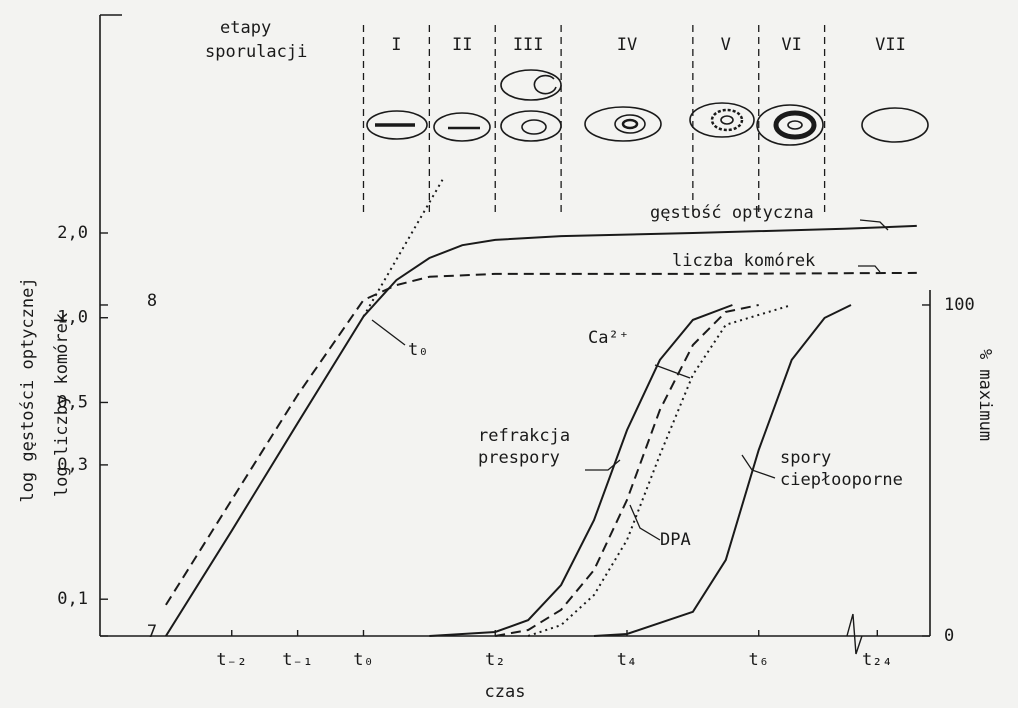  What do you see at coordinates (396, 45) in the screenshot?
I see `stage-name: I` at bounding box center [396, 45].